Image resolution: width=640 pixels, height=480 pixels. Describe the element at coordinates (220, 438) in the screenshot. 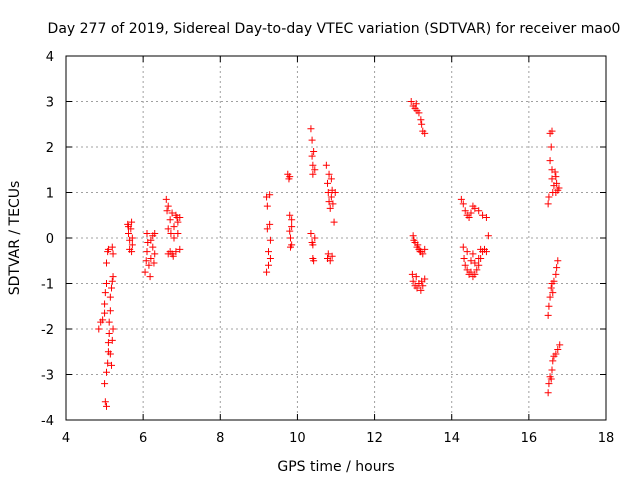

I see `x-tick-label: 8` at that location.